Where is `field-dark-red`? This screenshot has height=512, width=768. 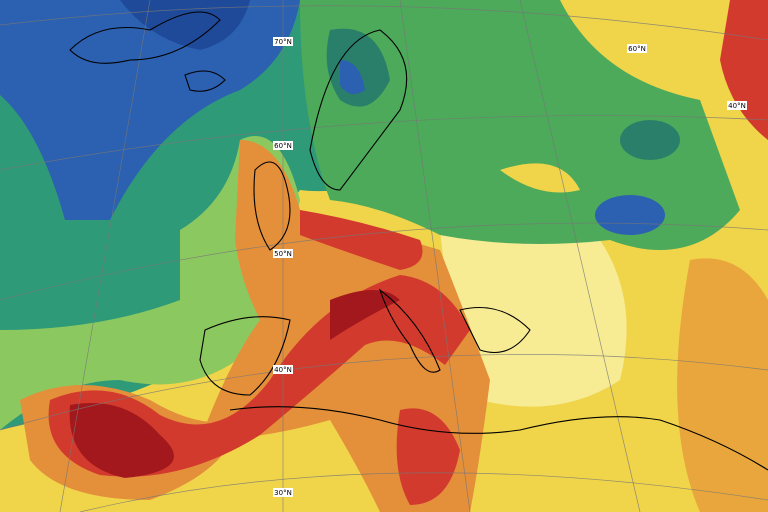
field-dark-red is located at coordinates (121, 440).